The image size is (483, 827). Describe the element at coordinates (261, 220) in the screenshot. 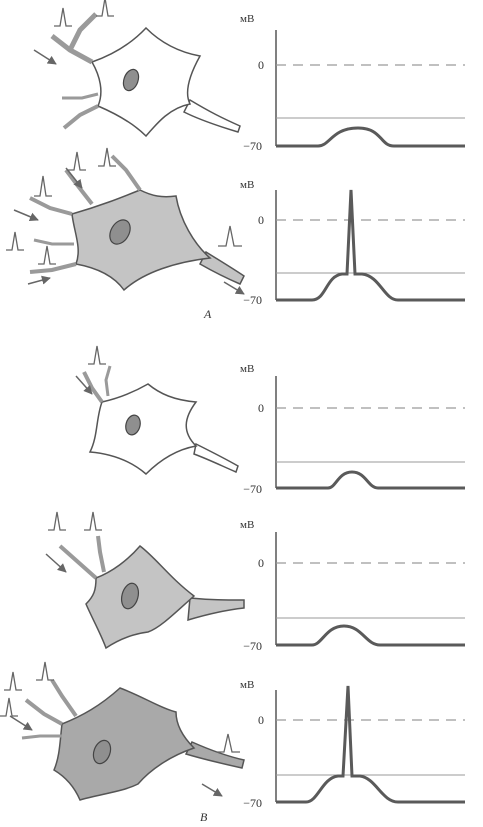

I see `tick-zero-2: 0` at that location.